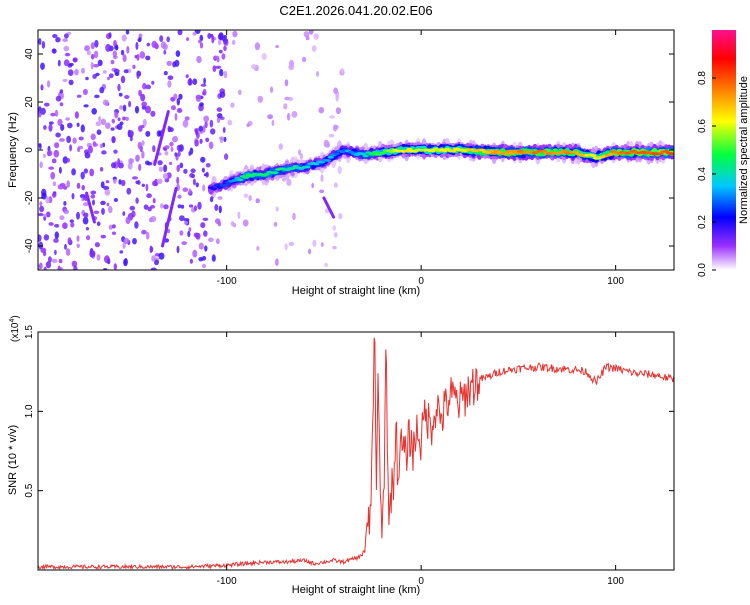 The width and height of the screenshot is (750, 605). Describe the element at coordinates (13, 460) in the screenshot. I see `snr-y-label: SNR (10 * v/v)` at that location.